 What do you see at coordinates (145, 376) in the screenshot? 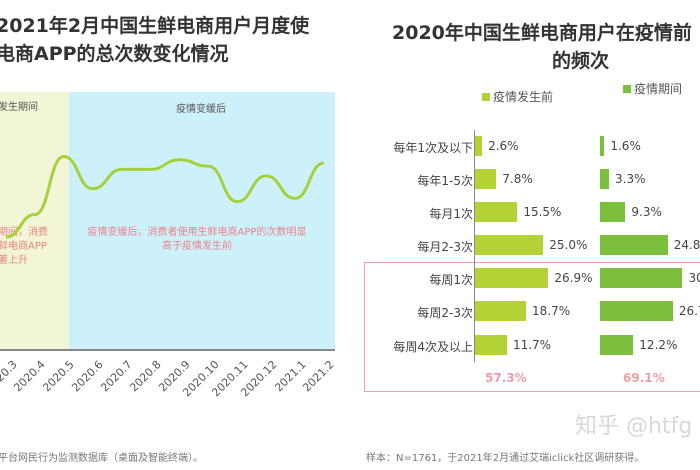
I see `x-tick-label: 2020.8` at bounding box center [145, 376].